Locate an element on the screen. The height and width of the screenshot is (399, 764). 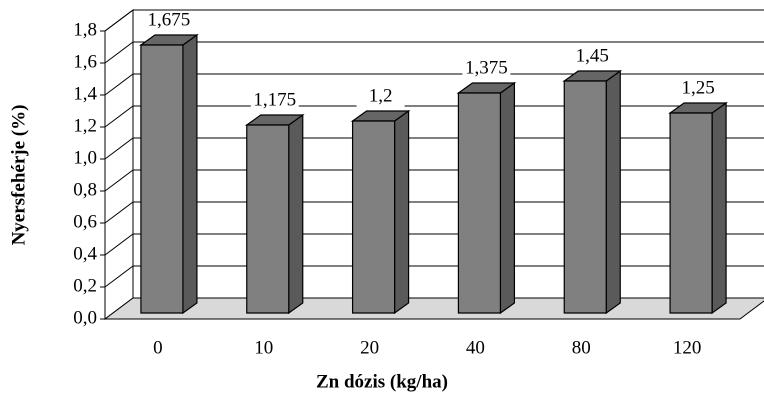
y-tick-label: 0,2 is located at coordinates (85, 285).